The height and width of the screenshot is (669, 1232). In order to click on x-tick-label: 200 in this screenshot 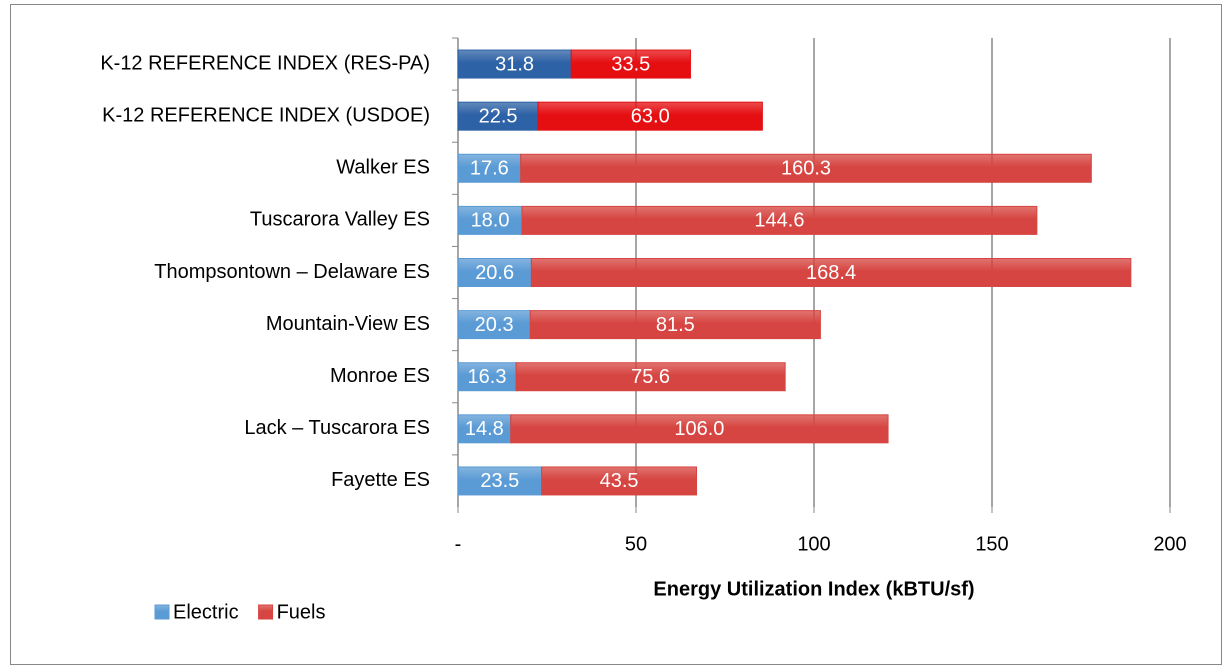, I will do `click(1169, 544)`.